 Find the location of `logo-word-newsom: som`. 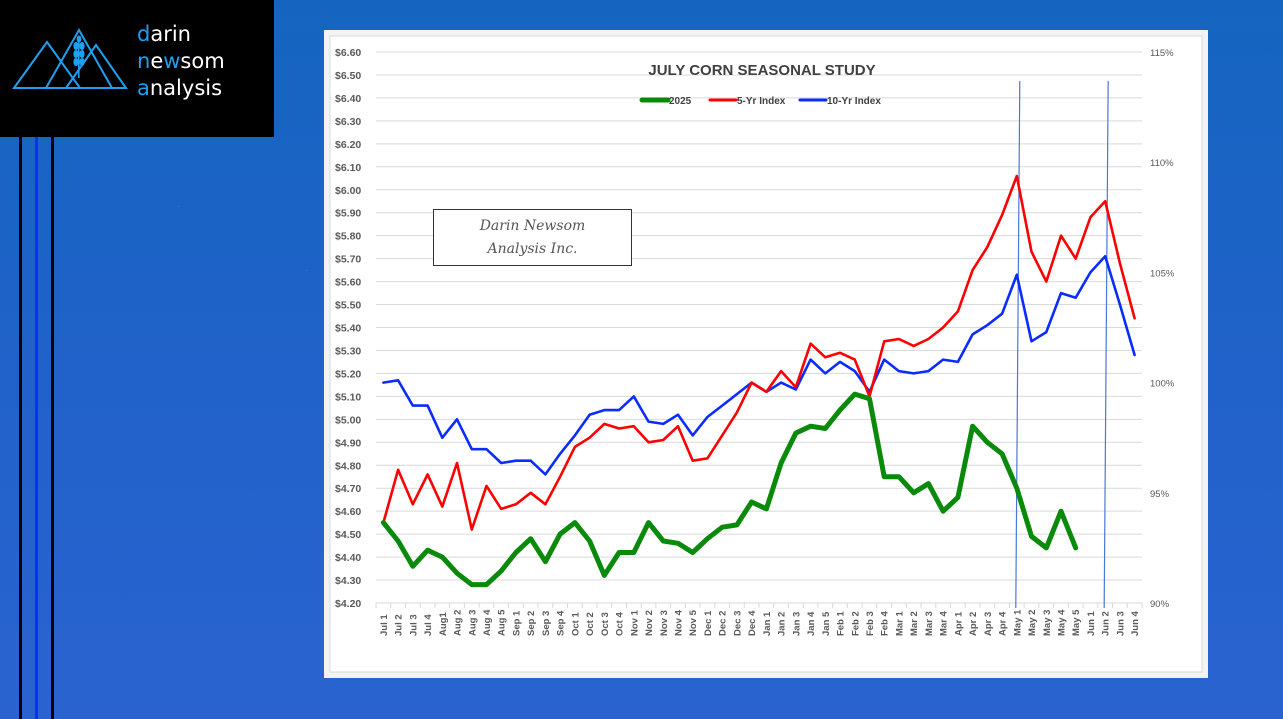

logo-word-newsom: som is located at coordinates (202, 61).